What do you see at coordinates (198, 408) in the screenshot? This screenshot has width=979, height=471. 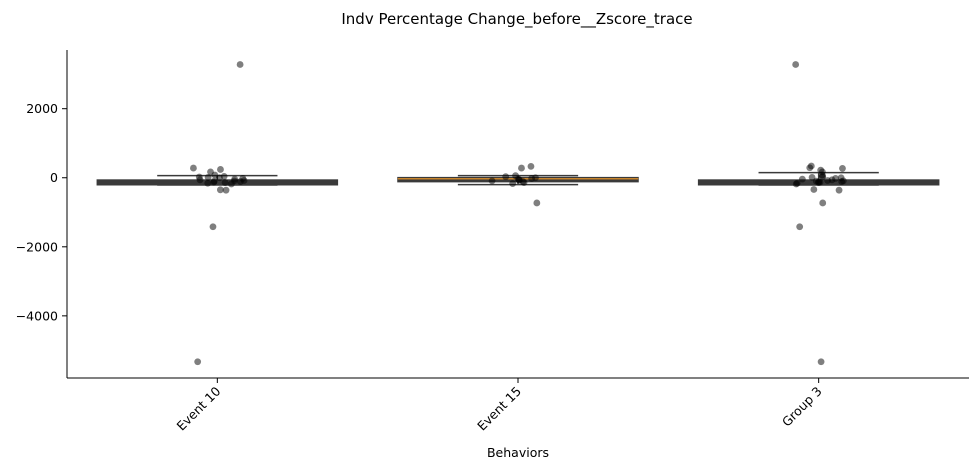 I see `x-tick-label: Event 10` at bounding box center [198, 408].